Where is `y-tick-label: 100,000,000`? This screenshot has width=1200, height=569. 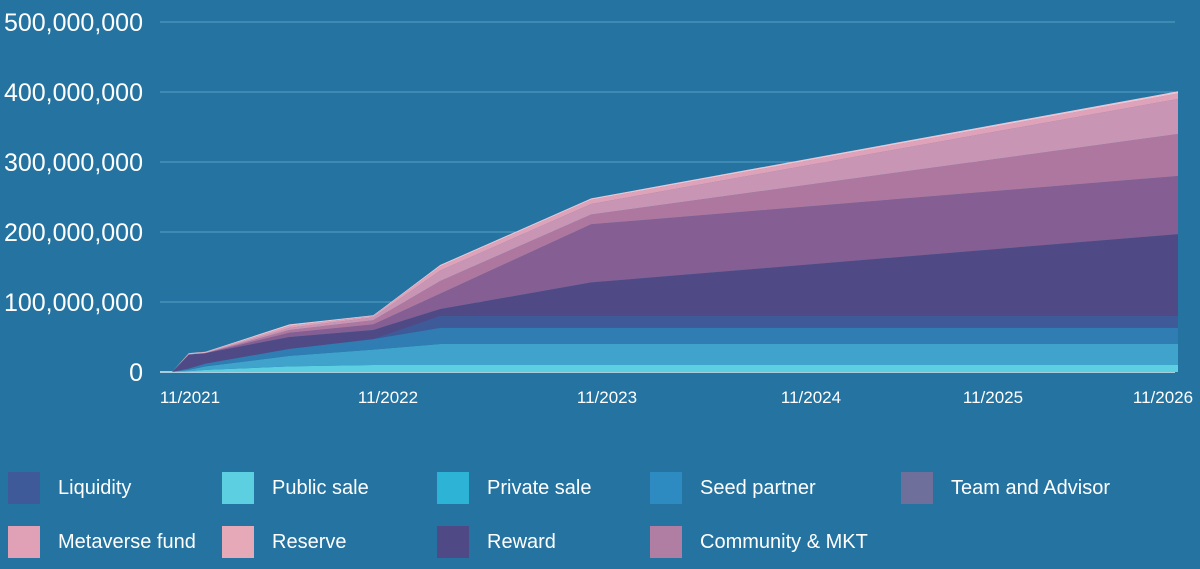 y-tick-label: 100,000,000 is located at coordinates (73, 303).